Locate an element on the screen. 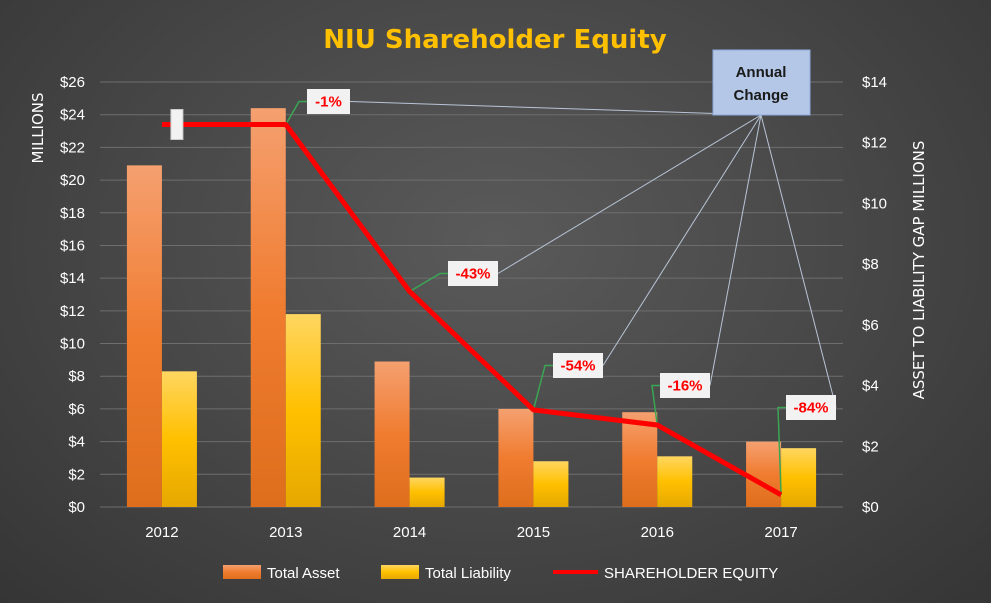 This screenshot has width=991, height=603. left-tick-label: $16 is located at coordinates (72, 245).